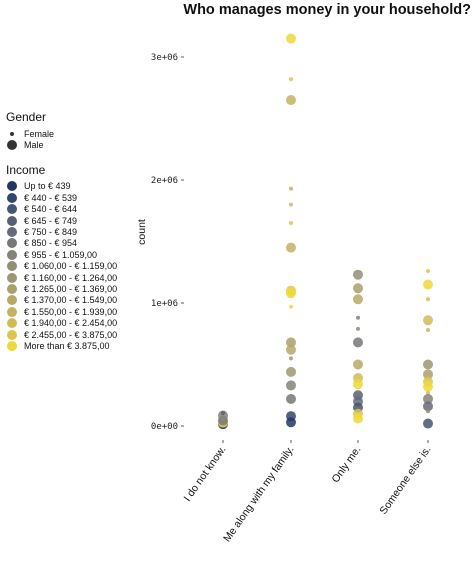  I want to click on gender-legend: Gender Female Male, so click(61, 130).